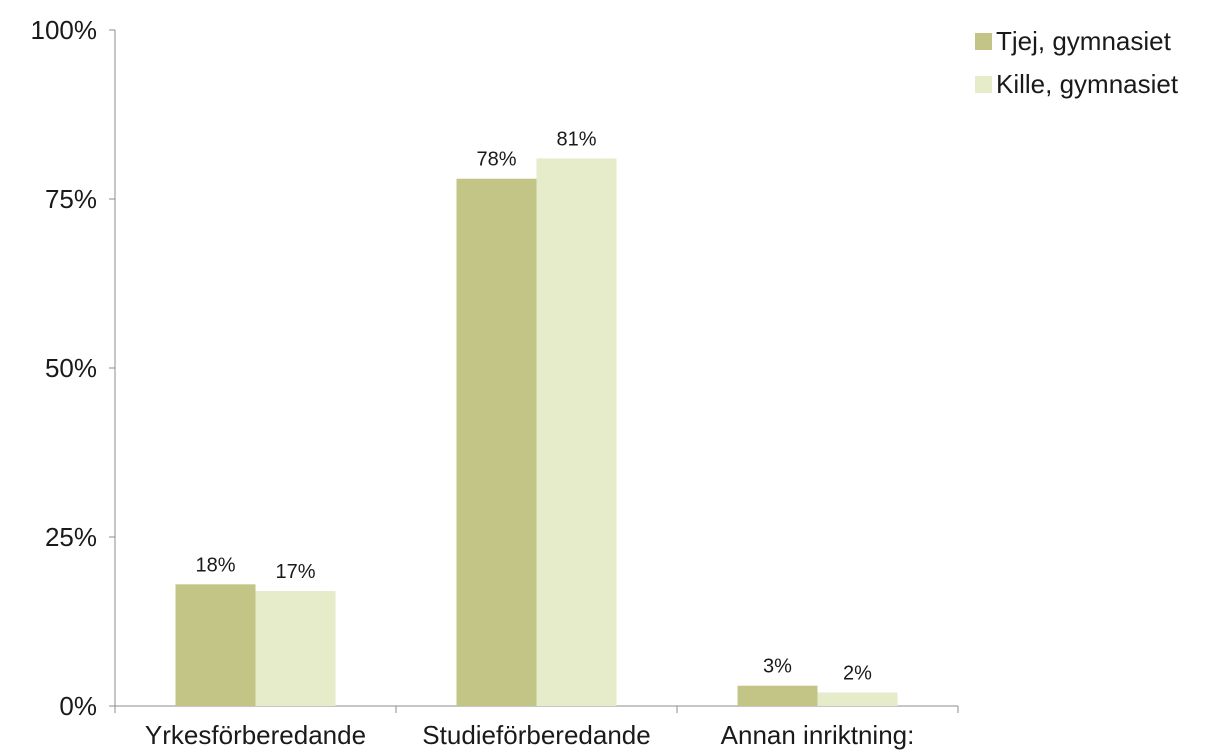 This screenshot has width=1221, height=756. What do you see at coordinates (215, 565) in the screenshot?
I see `data-label: 18%` at bounding box center [215, 565].